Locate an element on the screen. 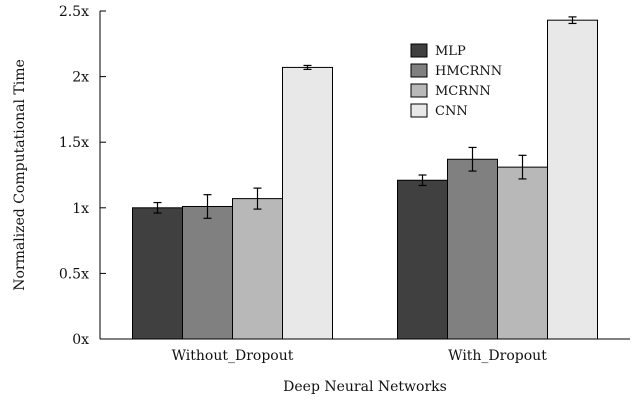 The height and width of the screenshot is (402, 644). legend-item-mlp: MLP is located at coordinates (438, 51).